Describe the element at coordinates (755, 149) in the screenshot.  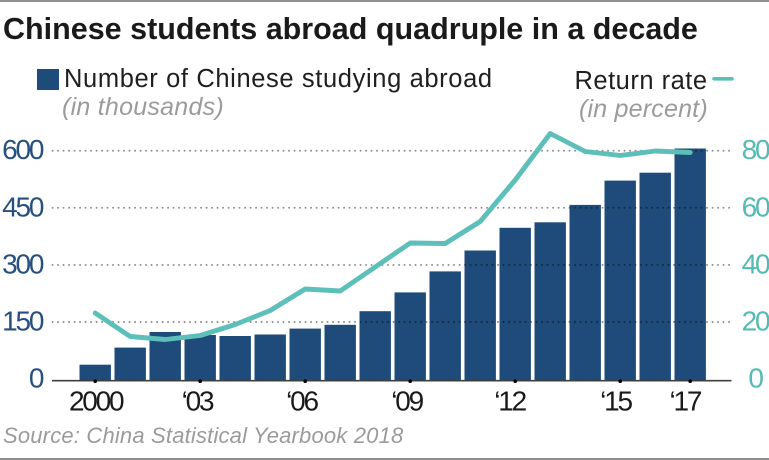
I see `svg-text: 80` at that location.